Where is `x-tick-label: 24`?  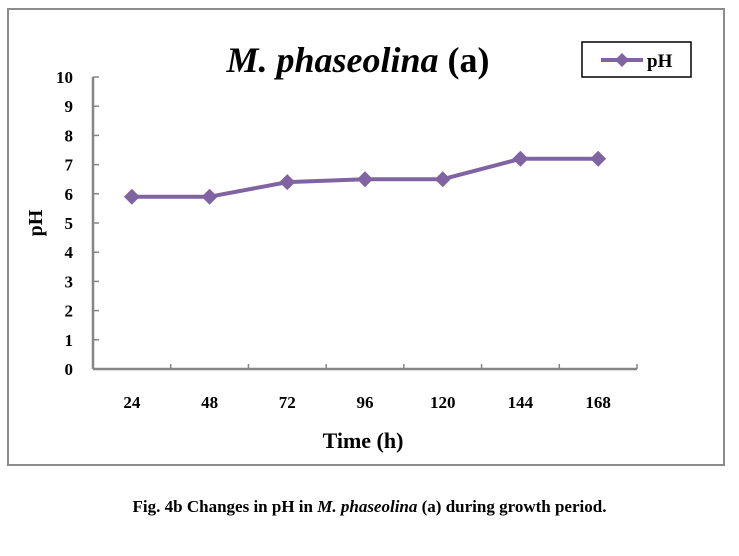
x-tick-label: 24 is located at coordinates (132, 402).